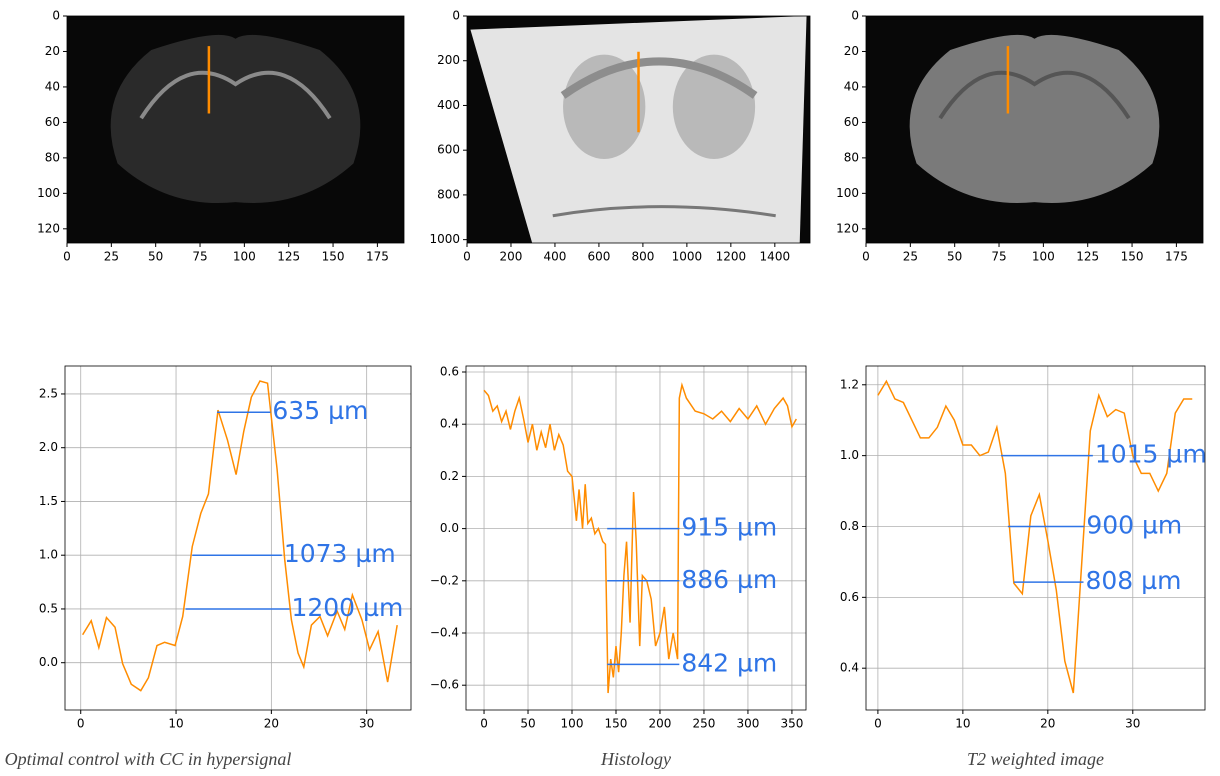 This screenshot has height=776, width=1220. What do you see at coordinates (747, 724) in the screenshot?
I see `x-tick-label: 300` at bounding box center [747, 724].